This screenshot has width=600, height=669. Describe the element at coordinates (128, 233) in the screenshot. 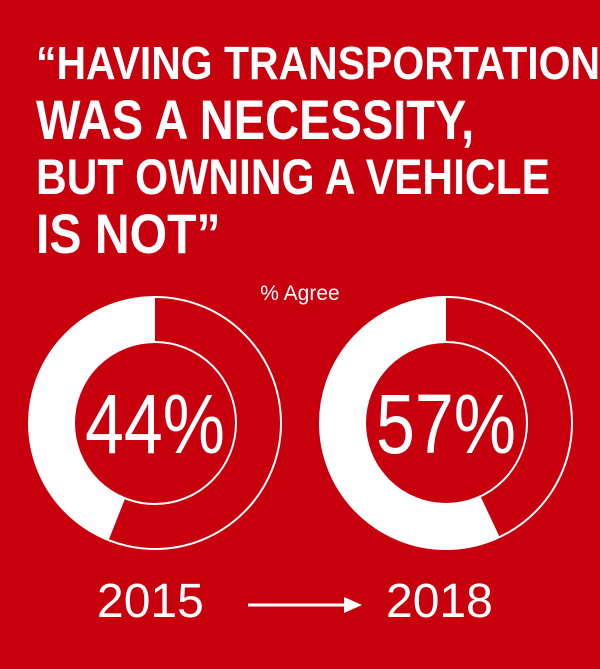

I see `headline-line-4: IS NOT”` at that location.